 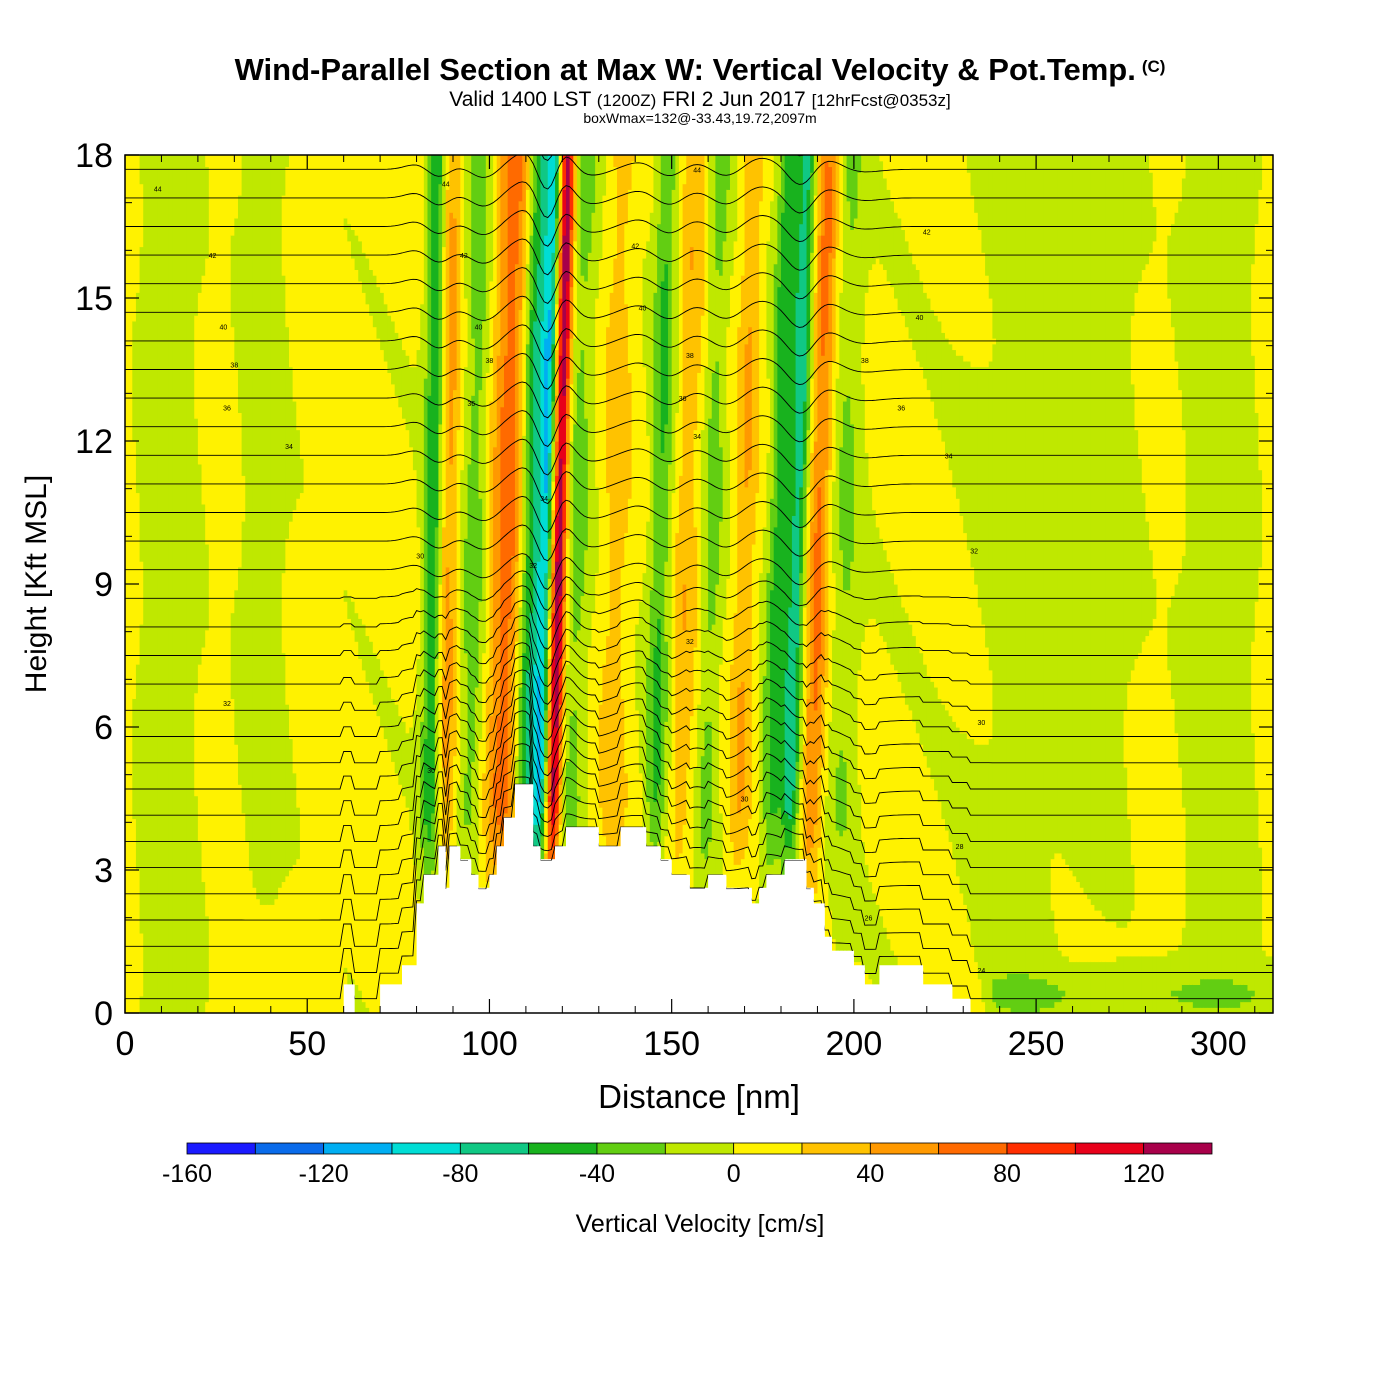 What do you see at coordinates (1144, 1174) in the screenshot?
I see `colorbar-tick-label: 120` at bounding box center [1144, 1174].